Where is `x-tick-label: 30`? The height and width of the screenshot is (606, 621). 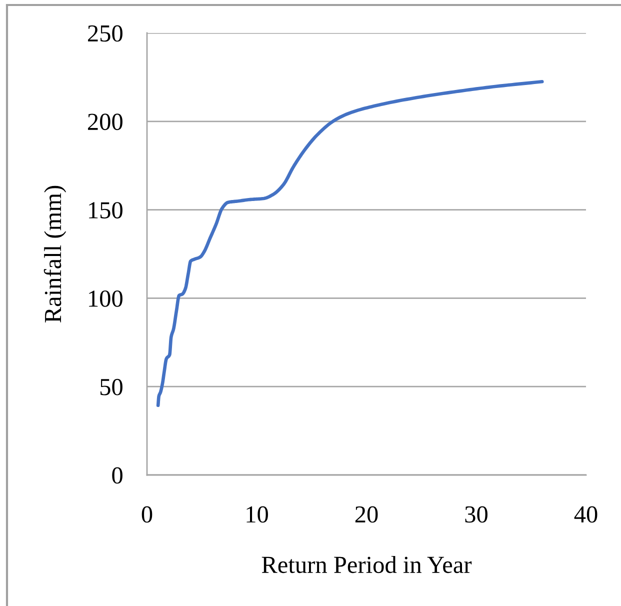 x-tick-label: 30 is located at coordinates (476, 514).